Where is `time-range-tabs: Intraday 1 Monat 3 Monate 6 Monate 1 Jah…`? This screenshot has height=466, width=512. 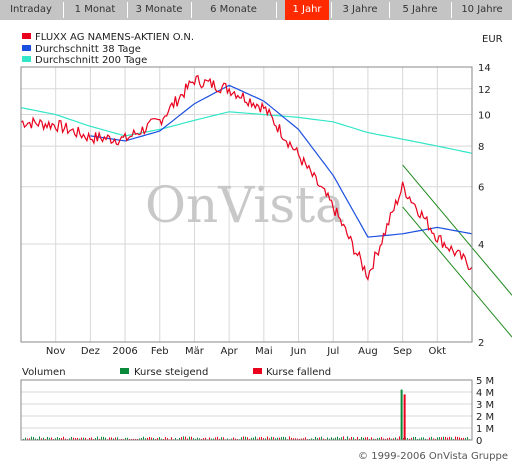
time-range-tabs: Intraday 1 Monat 3 Monate 6 Monate 1 Jah… is located at coordinates (256, 10).